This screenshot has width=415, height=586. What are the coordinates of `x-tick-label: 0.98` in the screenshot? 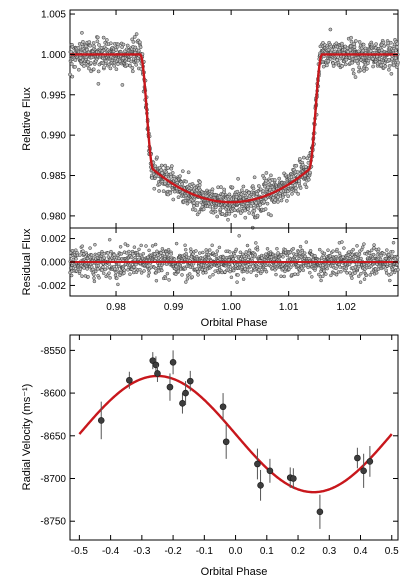 It's located at (116, 307).